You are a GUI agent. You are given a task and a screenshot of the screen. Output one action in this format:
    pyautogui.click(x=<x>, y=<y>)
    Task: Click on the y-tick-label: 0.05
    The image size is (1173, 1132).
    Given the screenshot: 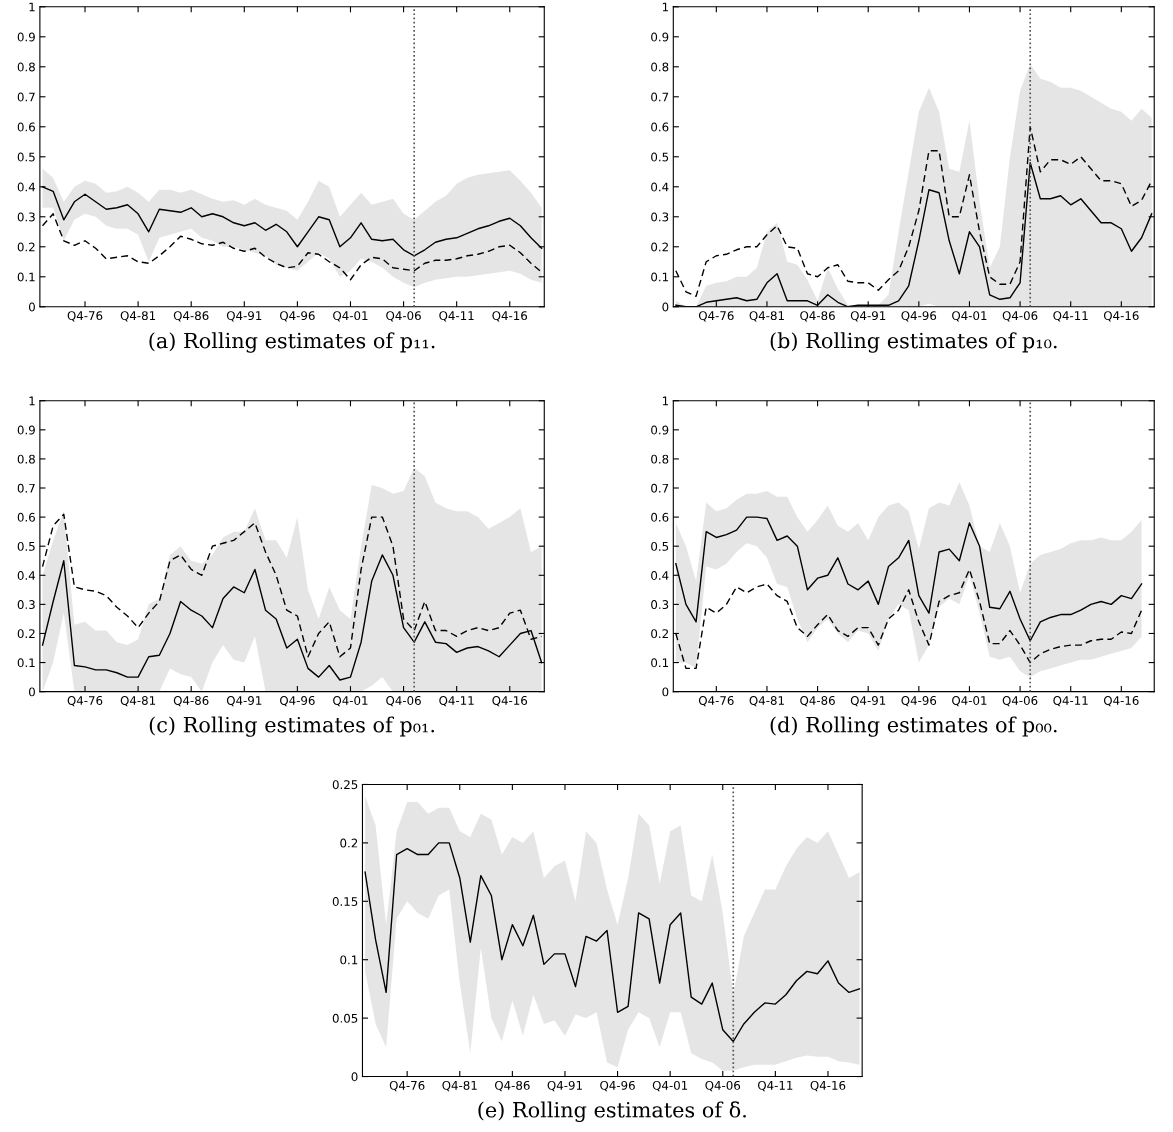 What is the action you would take?
    pyautogui.click(x=345, y=1018)
    